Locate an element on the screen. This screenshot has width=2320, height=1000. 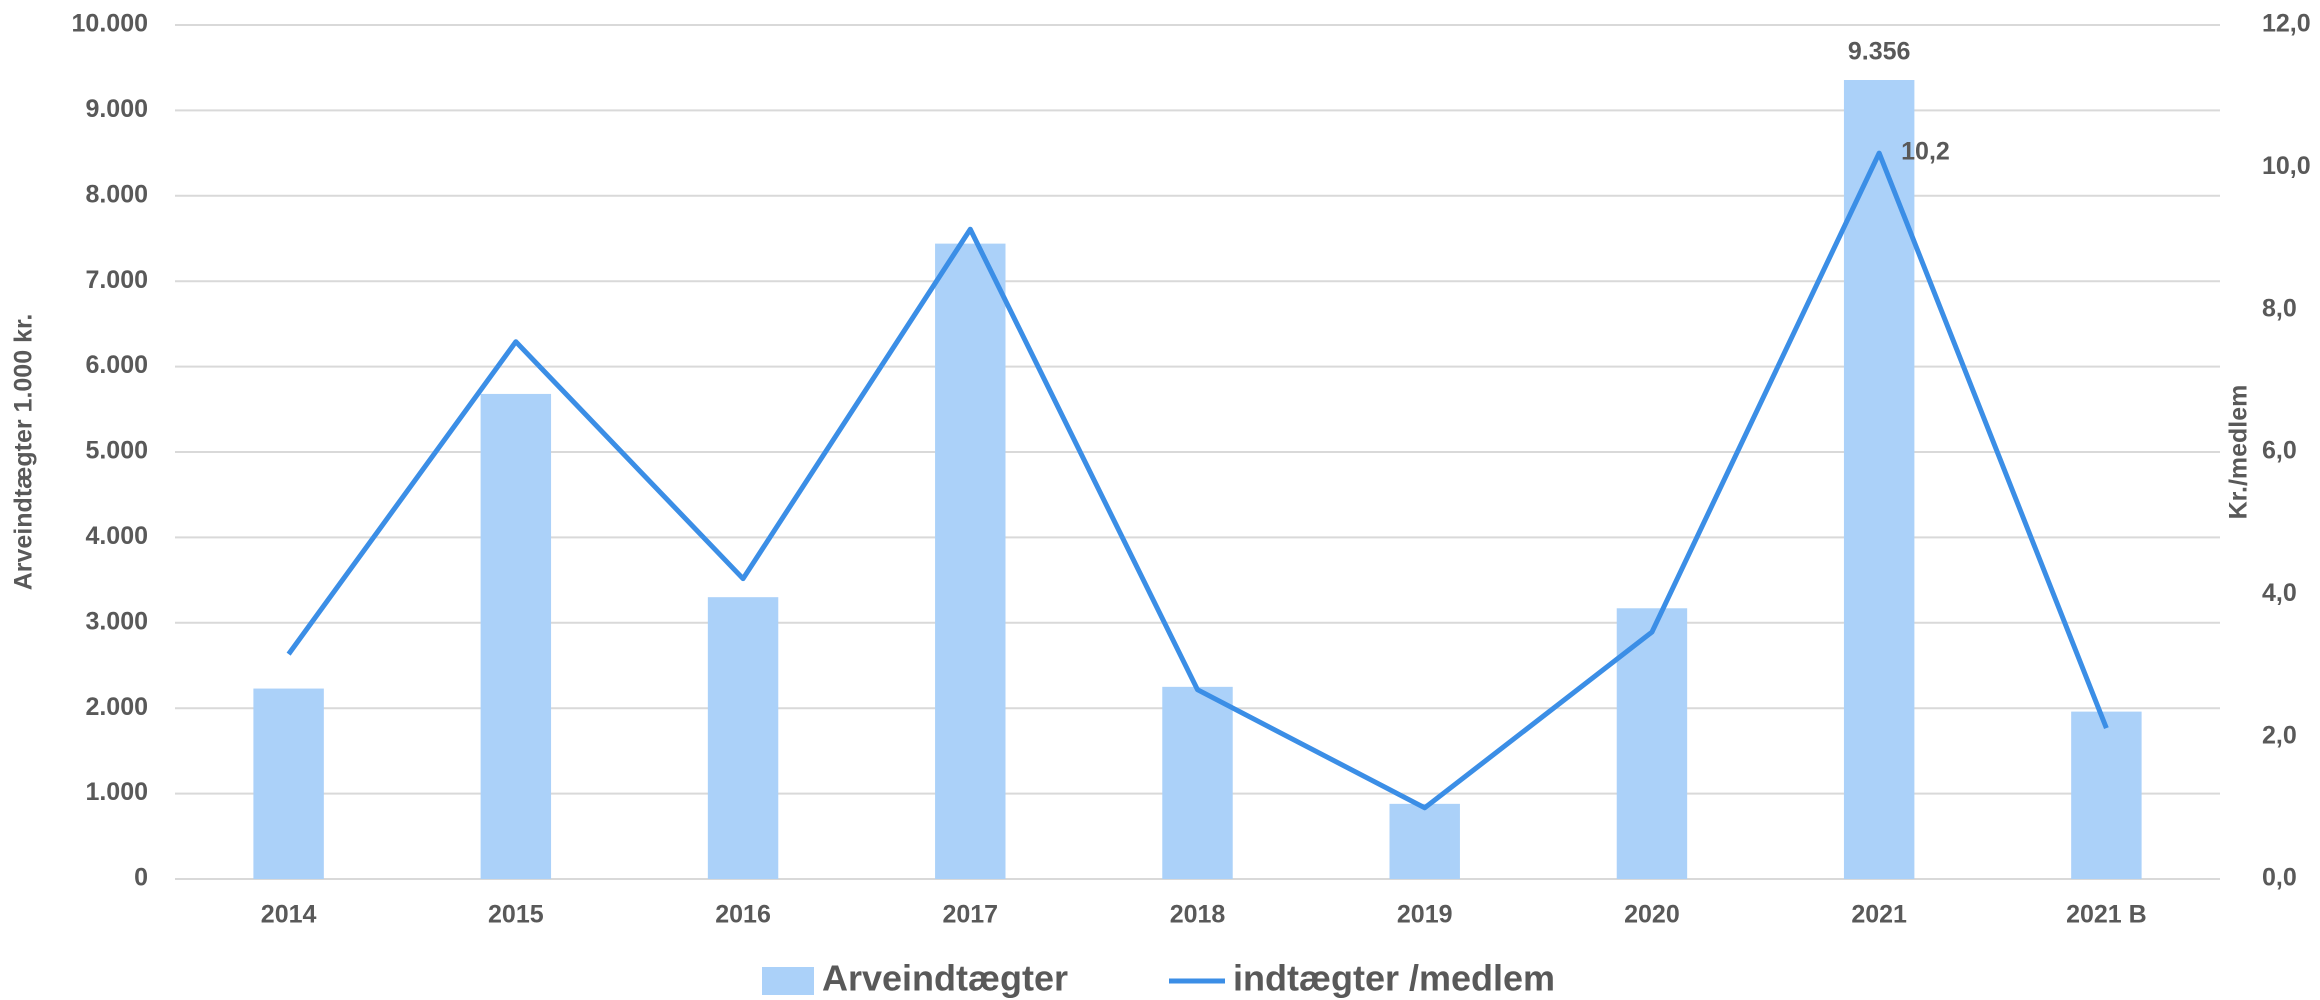
y-tick-label: 3.000 is located at coordinates (116, 621).